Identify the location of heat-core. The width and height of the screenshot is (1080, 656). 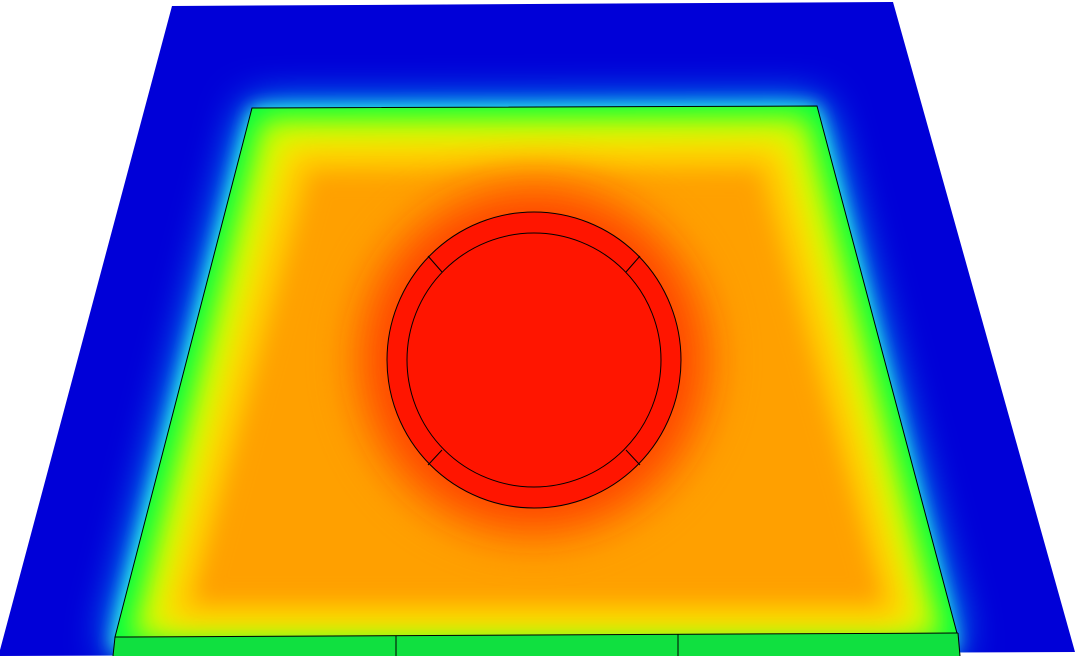
(534, 360).